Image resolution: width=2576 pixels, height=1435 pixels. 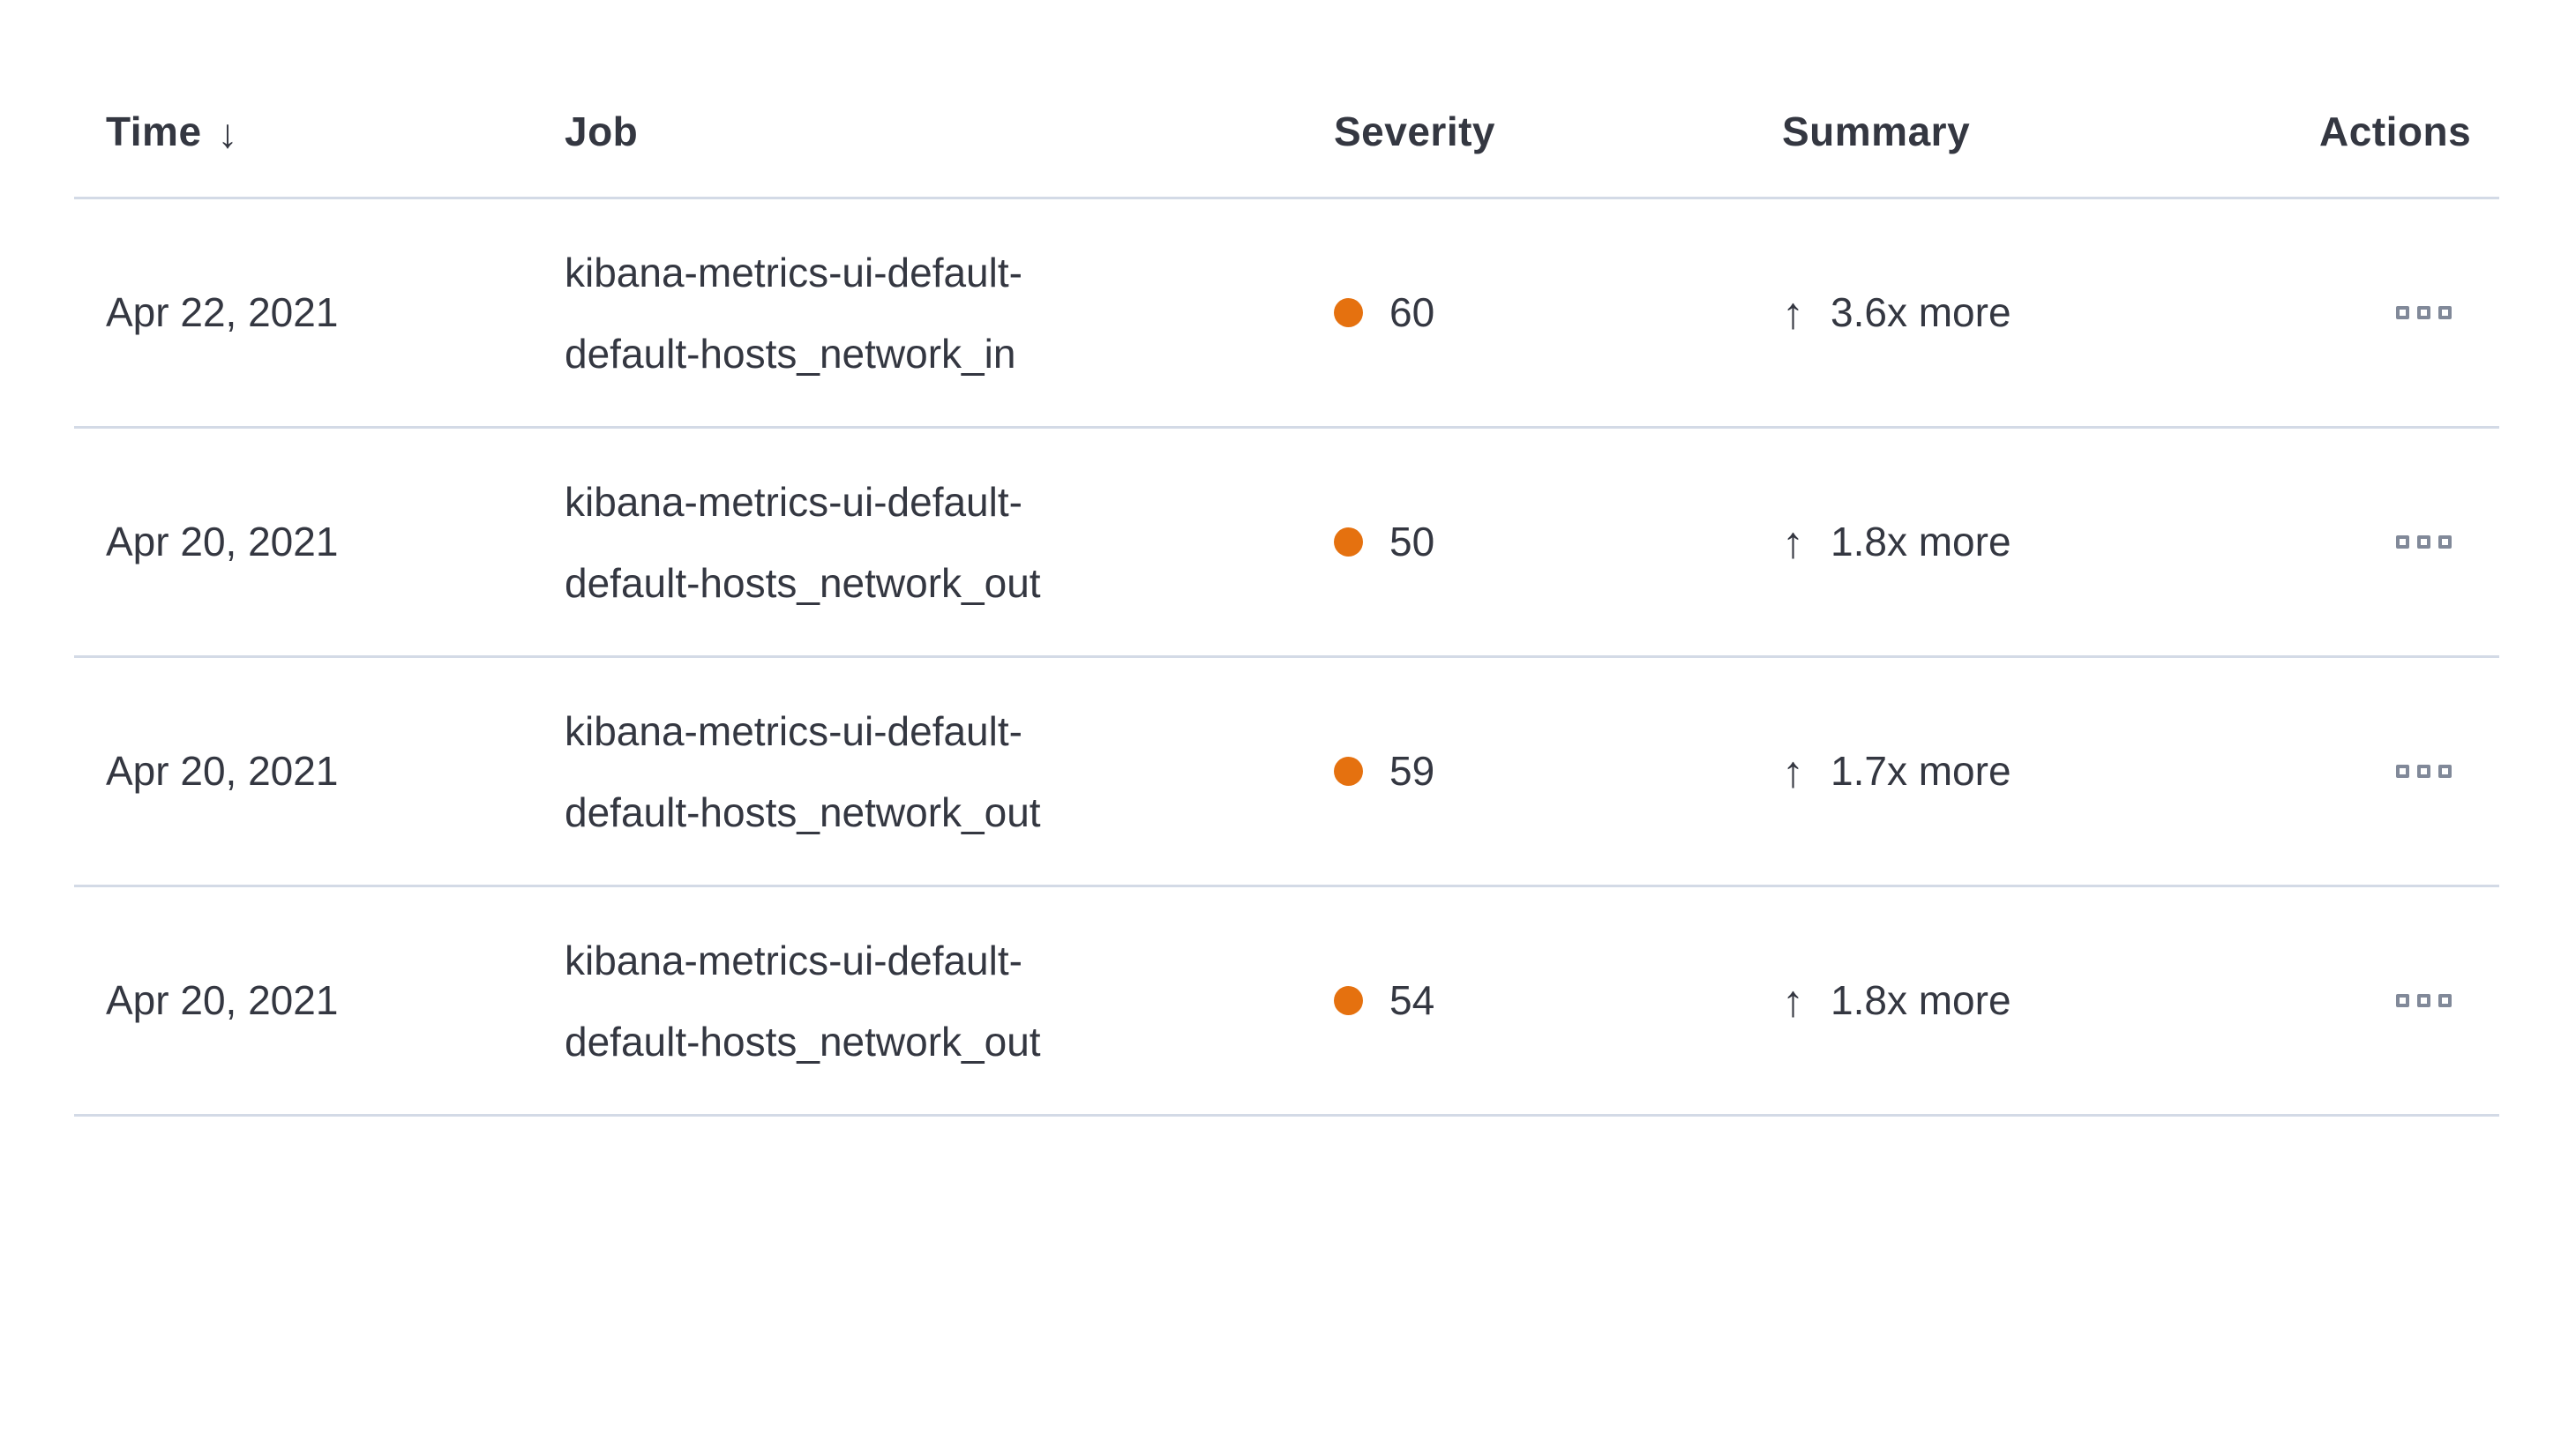 What do you see at coordinates (2019, 313) in the screenshot?
I see `summary-cell: ↑ 3.6x more` at bounding box center [2019, 313].